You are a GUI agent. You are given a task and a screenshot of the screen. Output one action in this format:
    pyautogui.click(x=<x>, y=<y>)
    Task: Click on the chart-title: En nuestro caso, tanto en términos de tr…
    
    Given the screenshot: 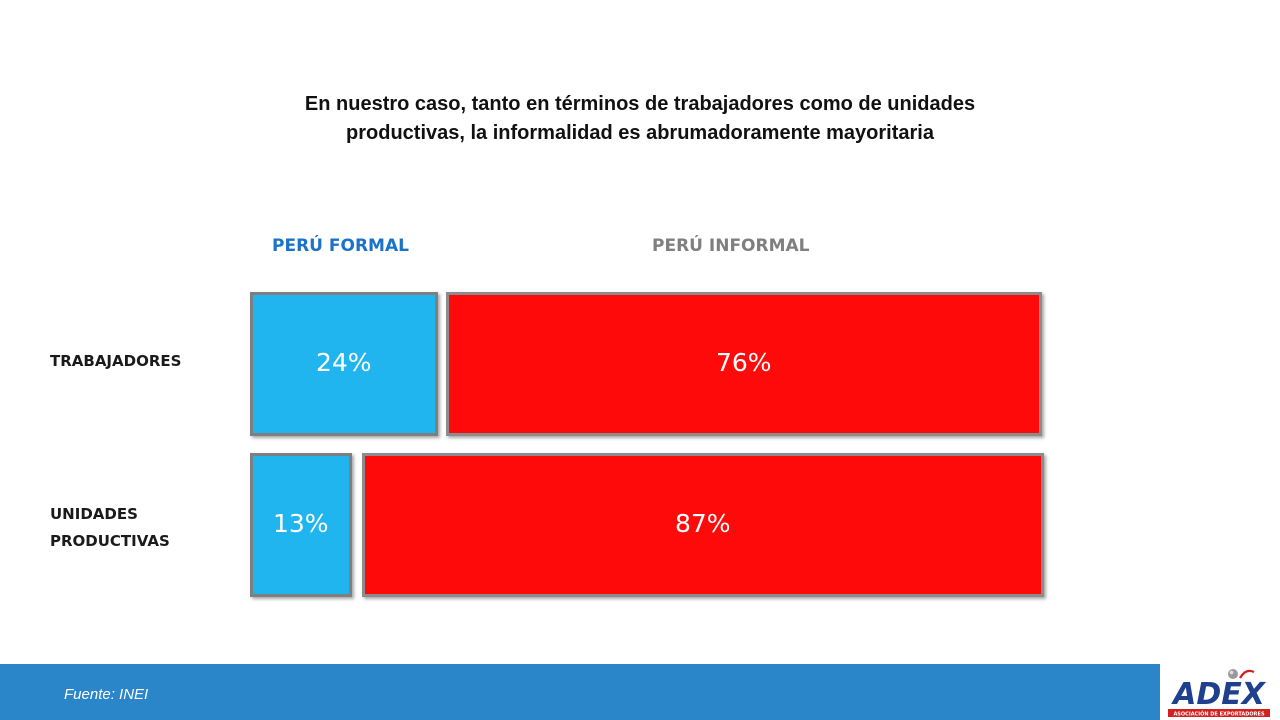 What is the action you would take?
    pyautogui.click(x=640, y=118)
    